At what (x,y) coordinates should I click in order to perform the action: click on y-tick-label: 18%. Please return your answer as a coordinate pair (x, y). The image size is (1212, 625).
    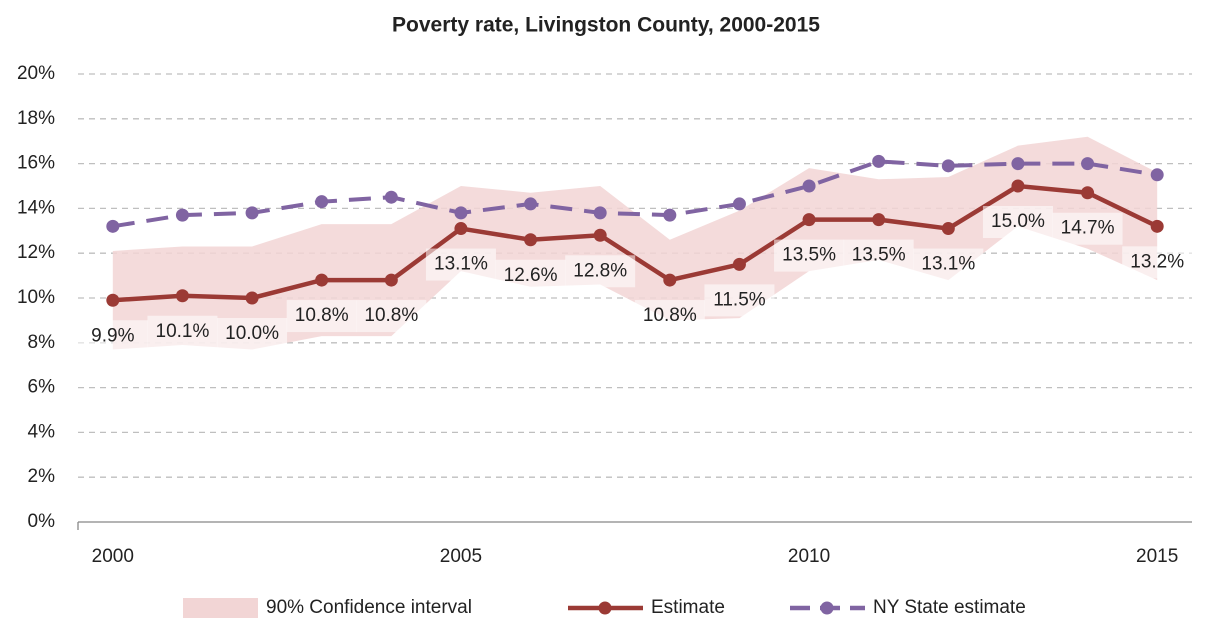
    Looking at the image, I should click on (36, 118).